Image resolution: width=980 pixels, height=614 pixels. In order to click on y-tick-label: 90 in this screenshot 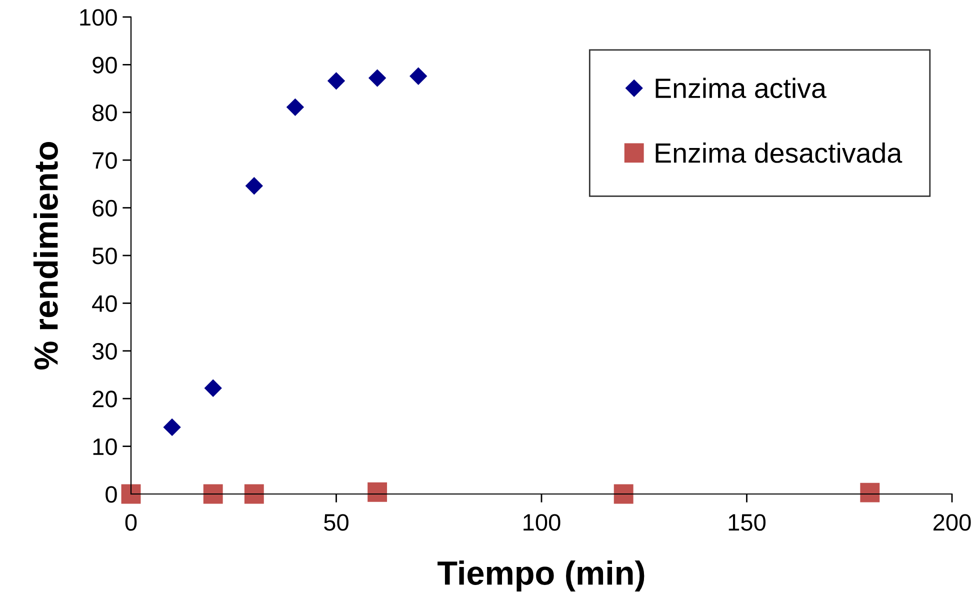, I will do `click(104, 65)`.